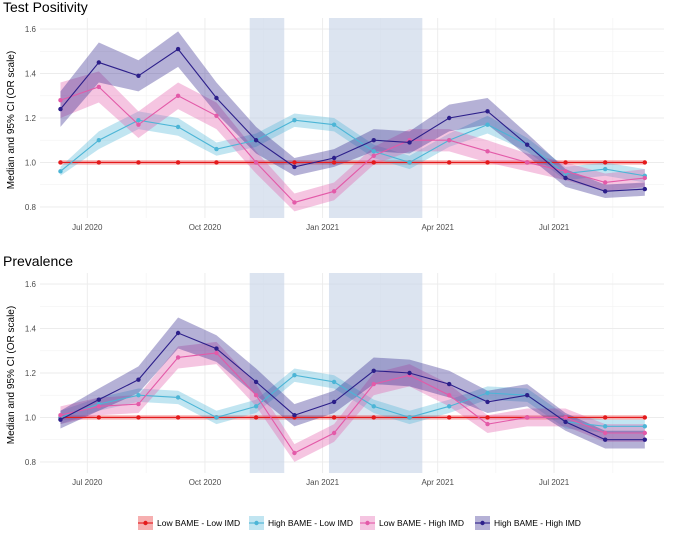 The height and width of the screenshot is (533, 678). What do you see at coordinates (352, 400) in the screenshot?
I see `ci-ribbon-high-bame-low-imd` at bounding box center [352, 400].